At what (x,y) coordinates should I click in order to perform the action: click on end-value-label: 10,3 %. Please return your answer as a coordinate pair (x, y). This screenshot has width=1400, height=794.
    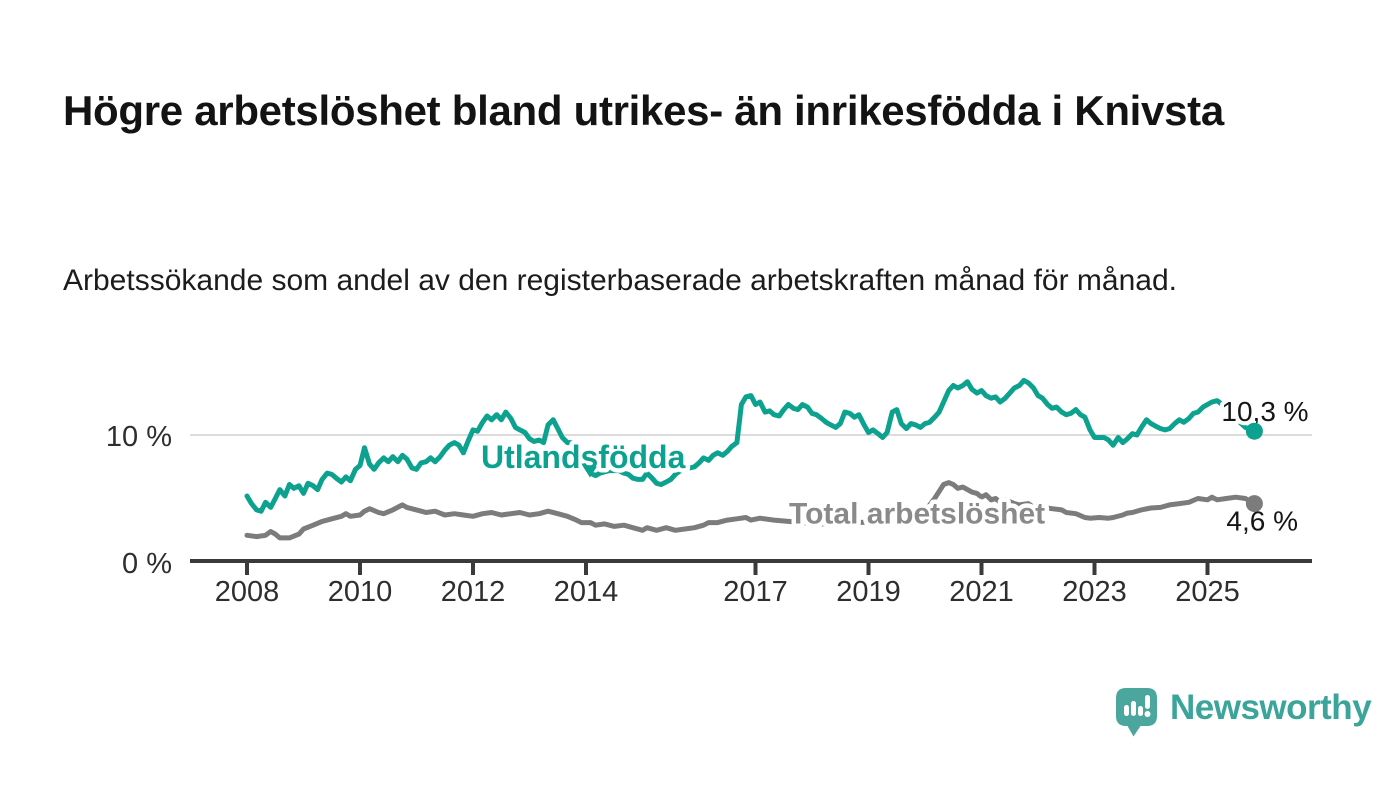
    Looking at the image, I should click on (1264, 411).